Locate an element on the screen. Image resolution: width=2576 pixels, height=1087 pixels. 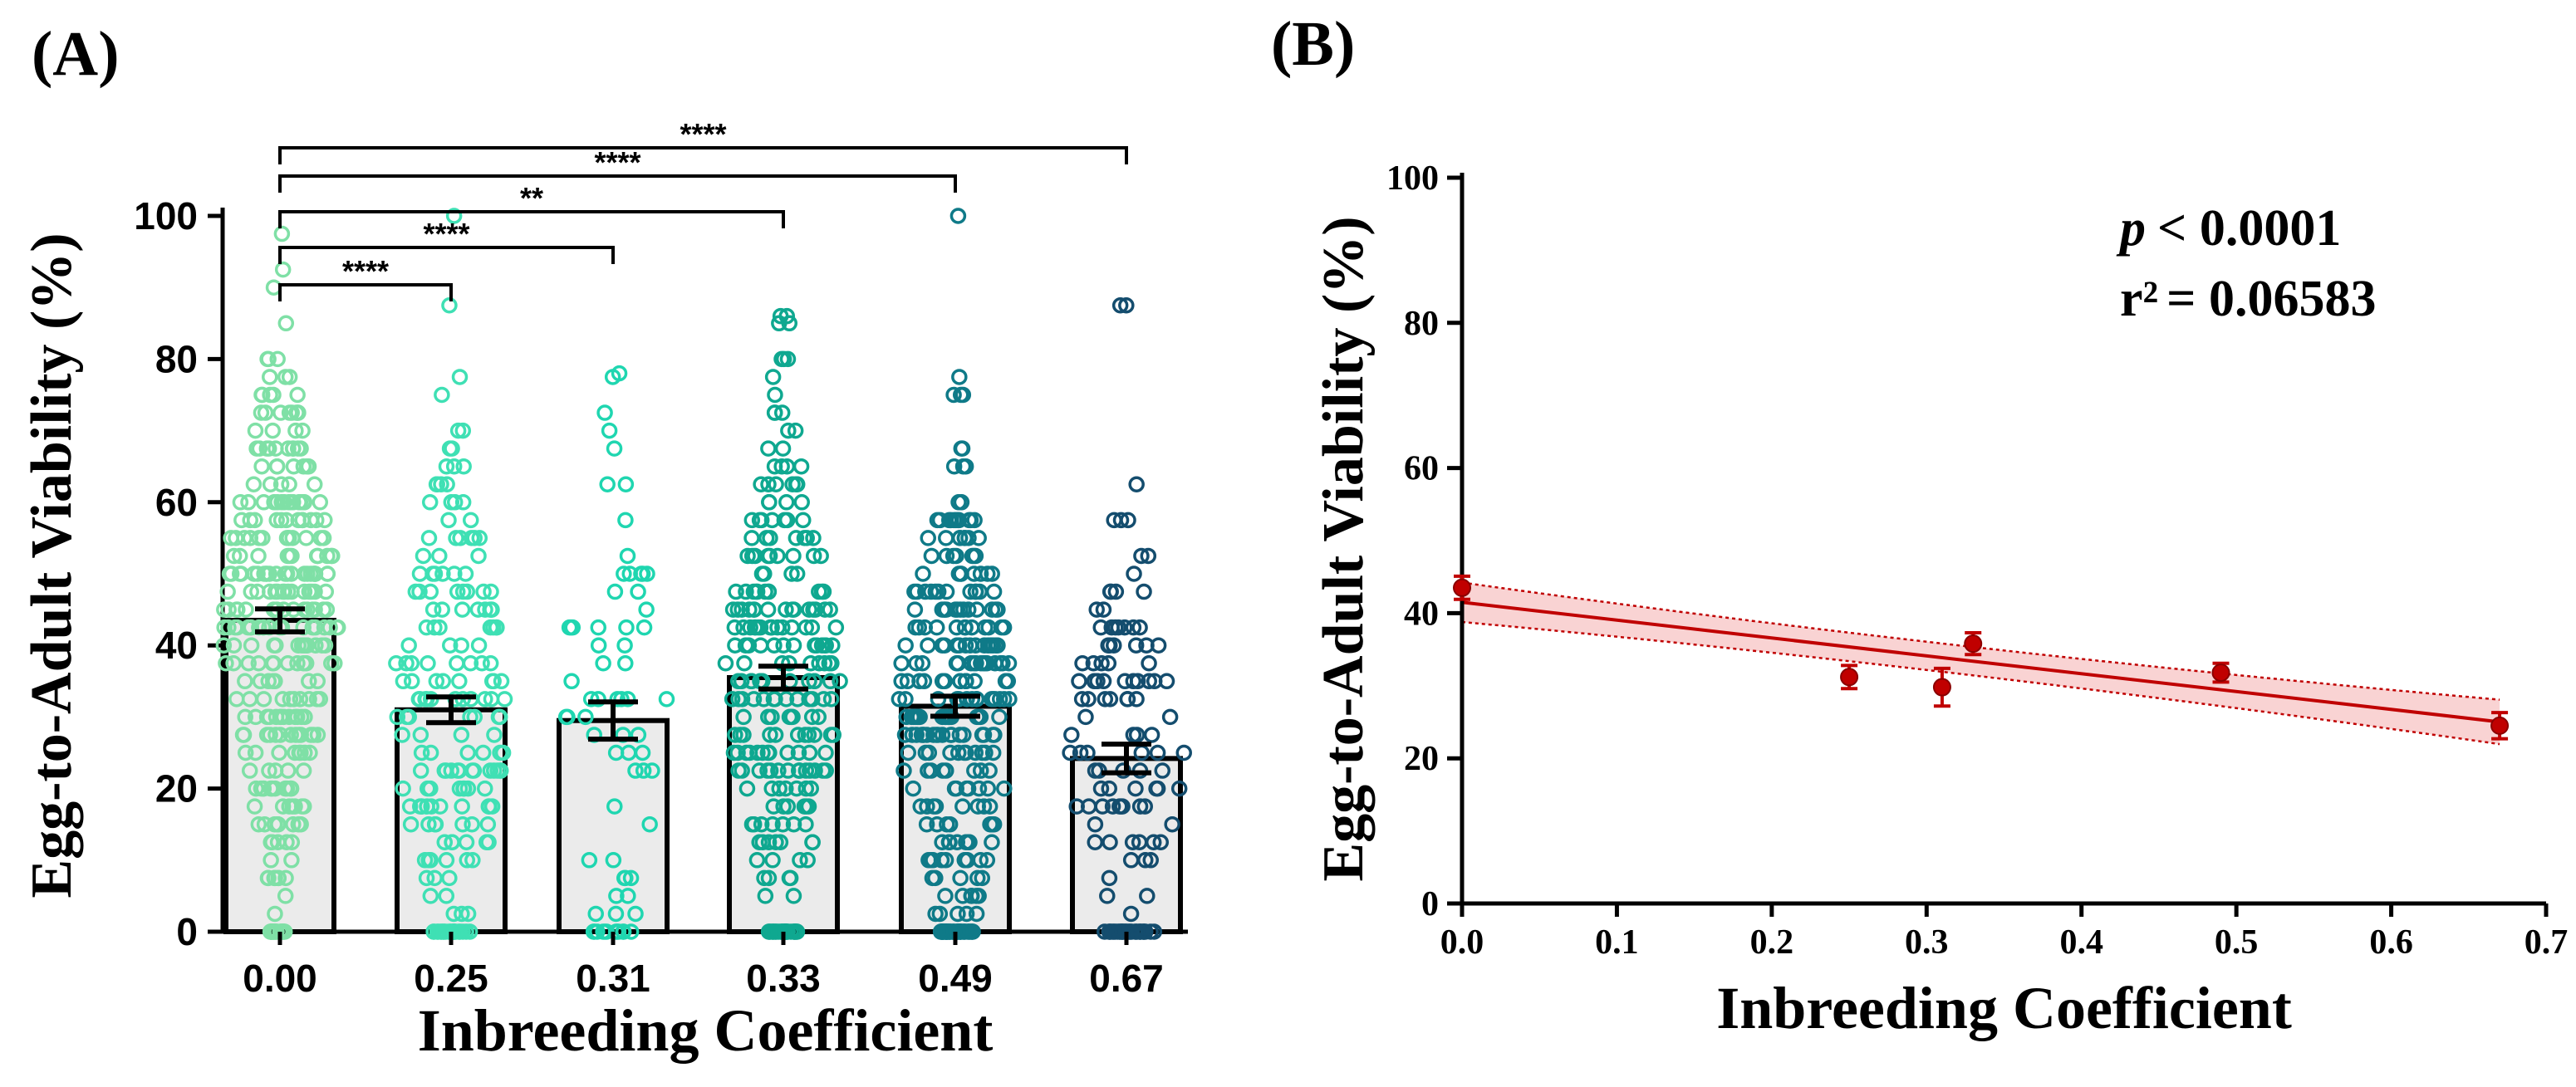
x-tick-label: 0.7 is located at coordinates (2546, 942).